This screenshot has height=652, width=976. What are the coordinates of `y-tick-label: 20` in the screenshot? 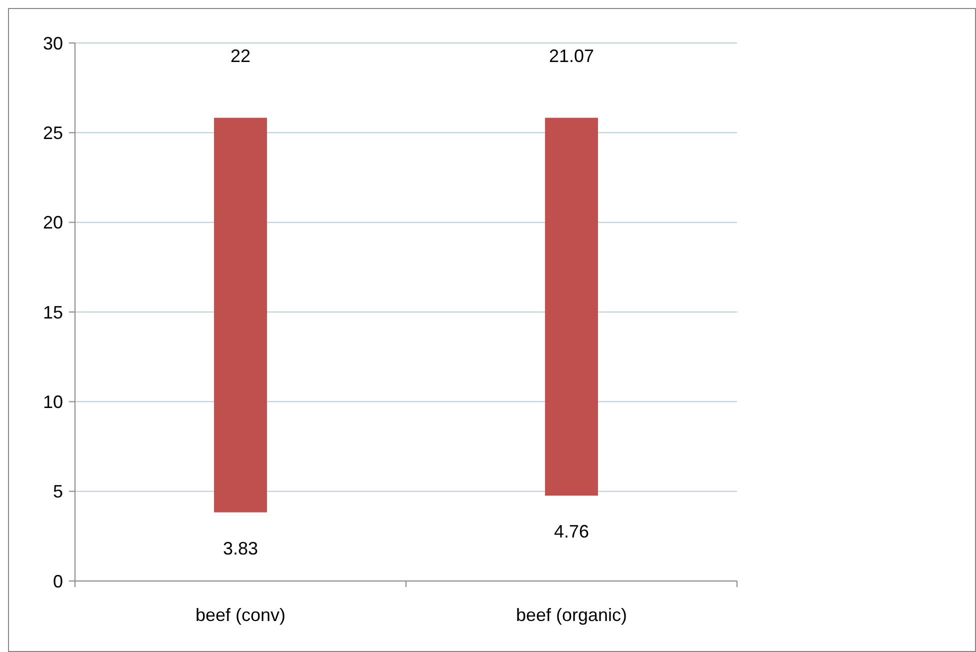 It's located at (52, 222).